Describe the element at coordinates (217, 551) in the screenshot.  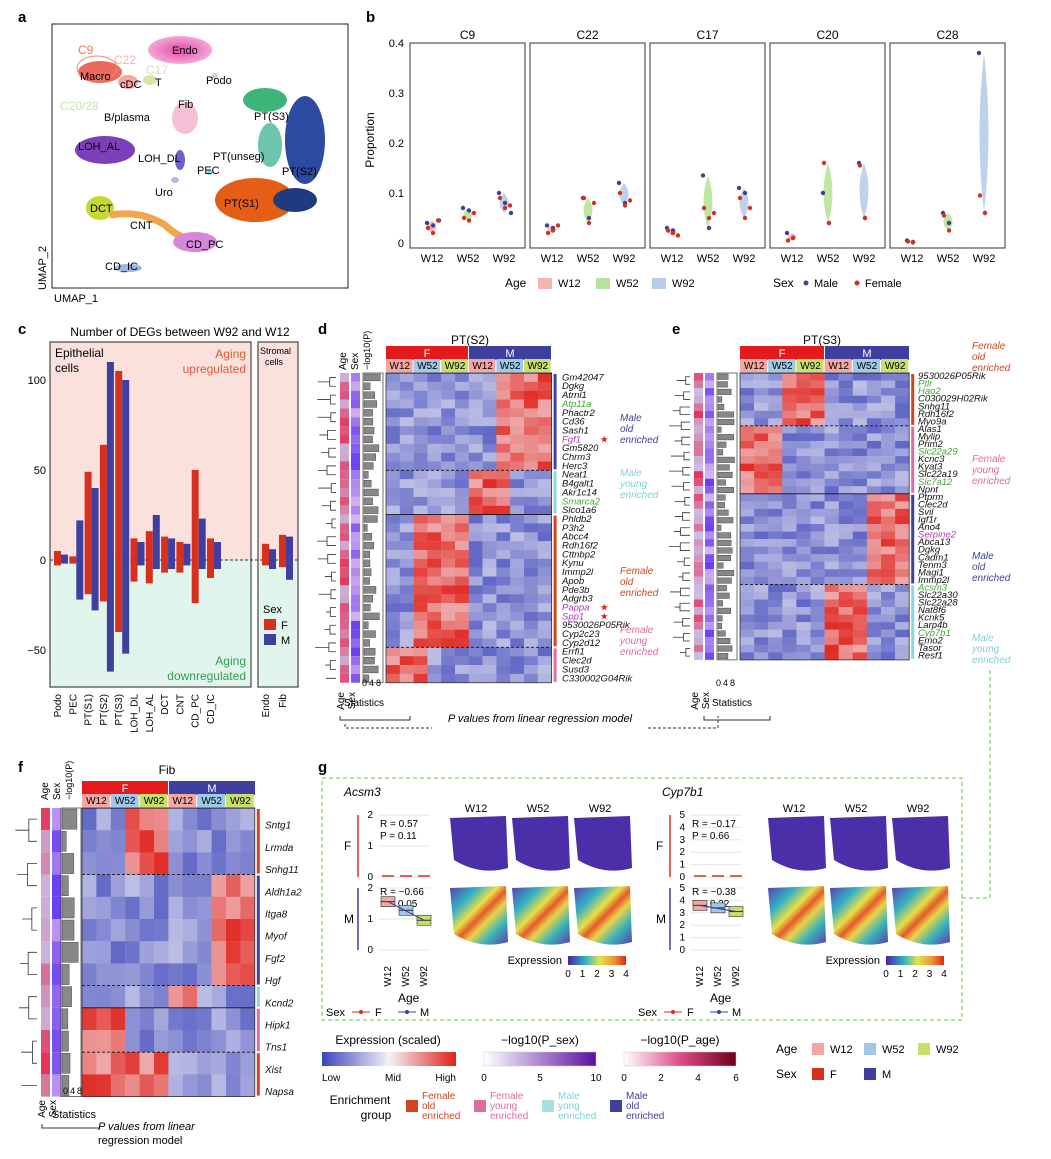
I see `c-bar-up` at that location.